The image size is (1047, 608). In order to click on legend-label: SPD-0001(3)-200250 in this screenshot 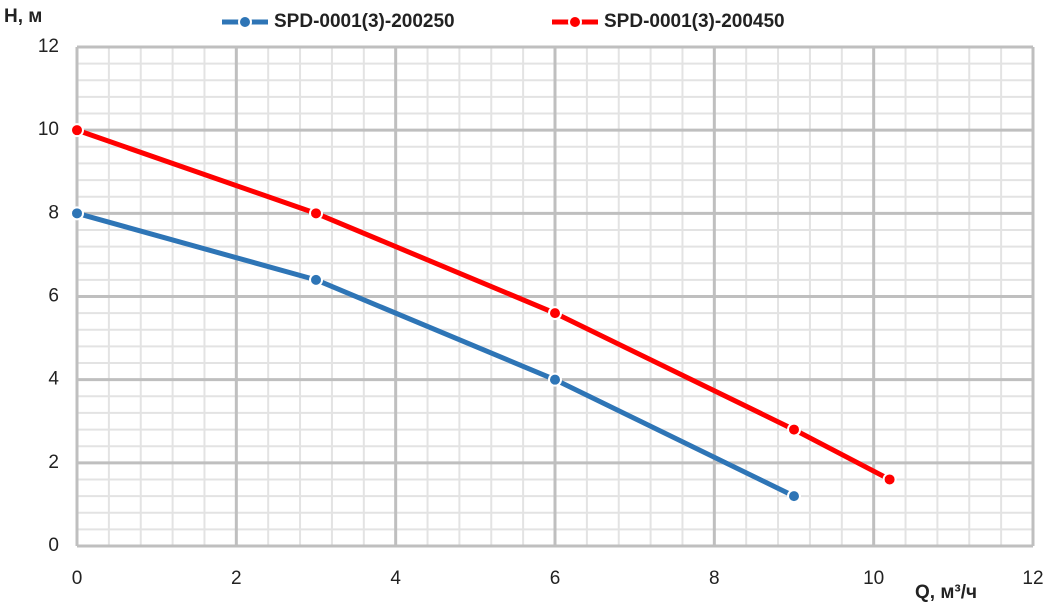, I will do `click(364, 21)`.